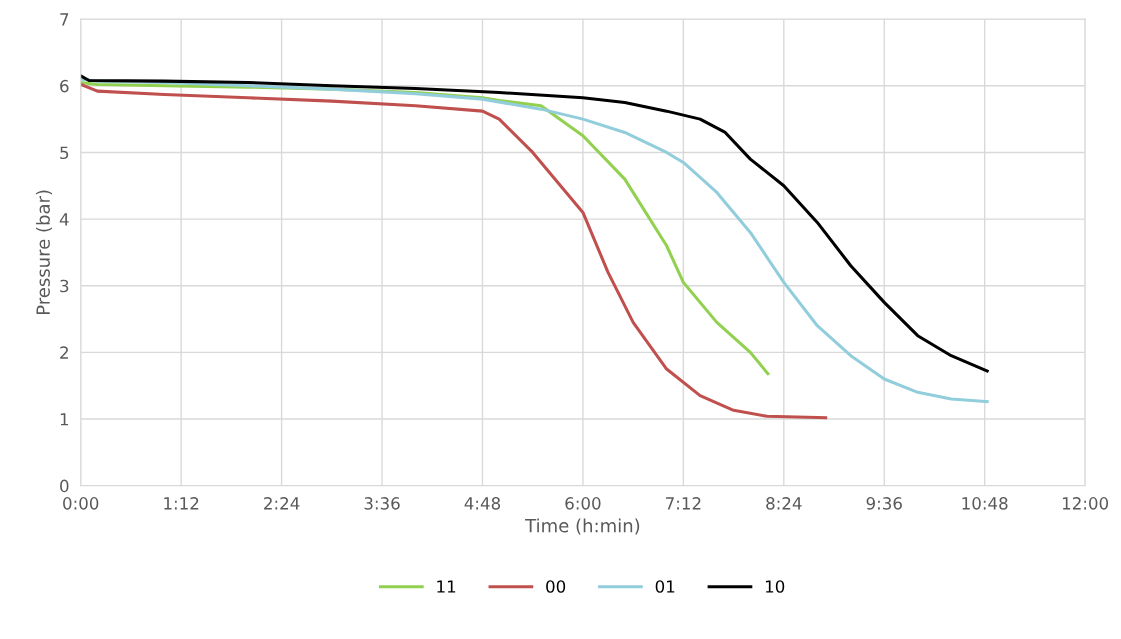  Describe the element at coordinates (784, 503) in the screenshot. I see `x-tick-label: 8:24` at that location.